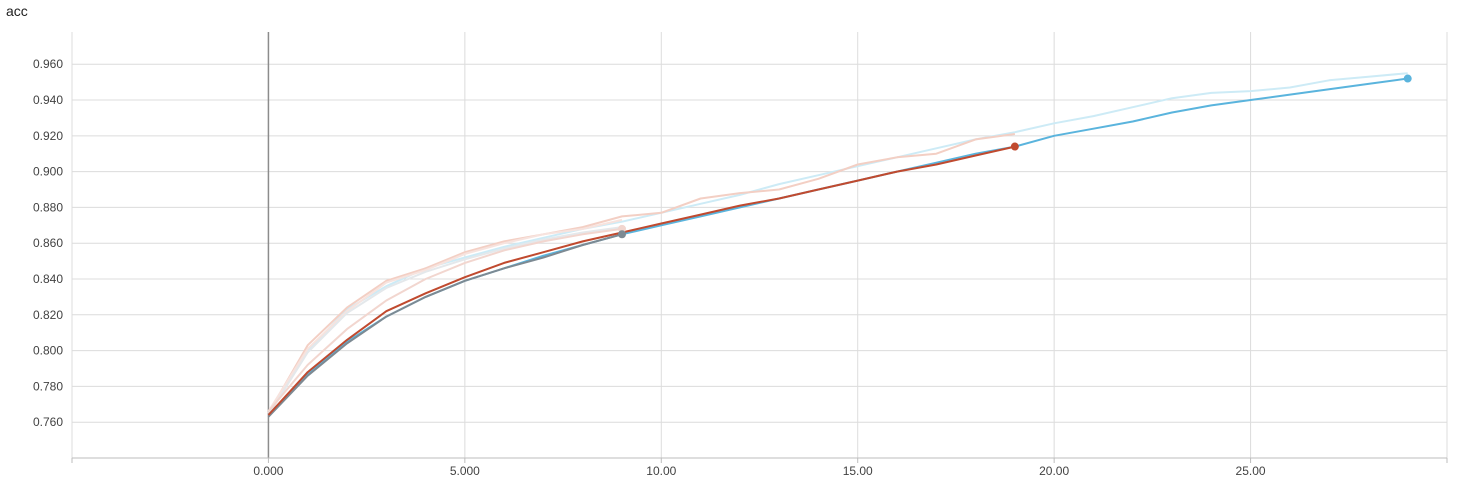 Image resolution: width=1463 pixels, height=483 pixels. What do you see at coordinates (661, 471) in the screenshot?
I see `x-tick-label: 10.00` at bounding box center [661, 471].